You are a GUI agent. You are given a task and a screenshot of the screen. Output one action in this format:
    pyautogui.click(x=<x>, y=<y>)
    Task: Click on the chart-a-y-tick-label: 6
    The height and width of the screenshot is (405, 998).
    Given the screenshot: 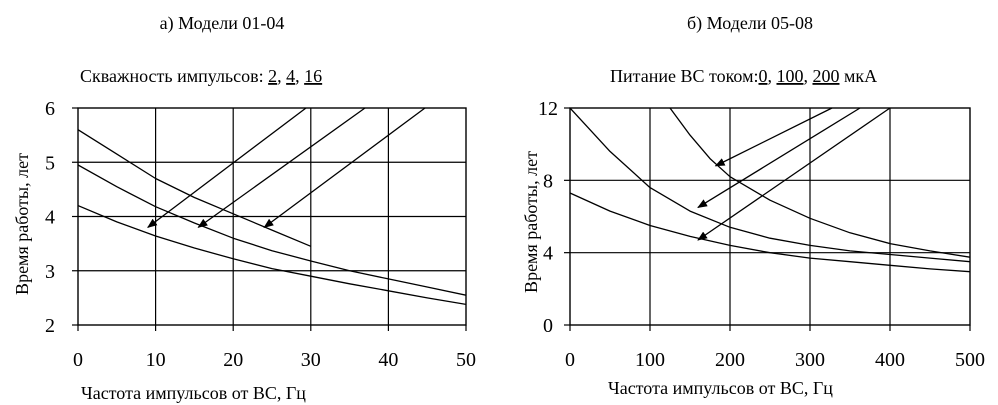 What is the action you would take?
    pyautogui.click(x=50, y=109)
    